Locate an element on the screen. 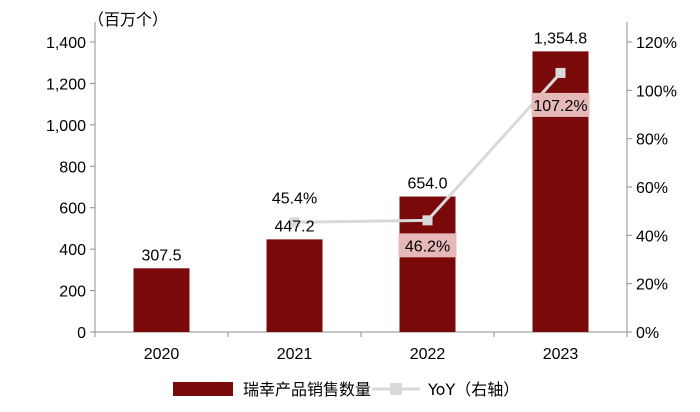 This screenshot has width=700, height=412. yoy-value-label: 107.2% is located at coordinates (560, 106).